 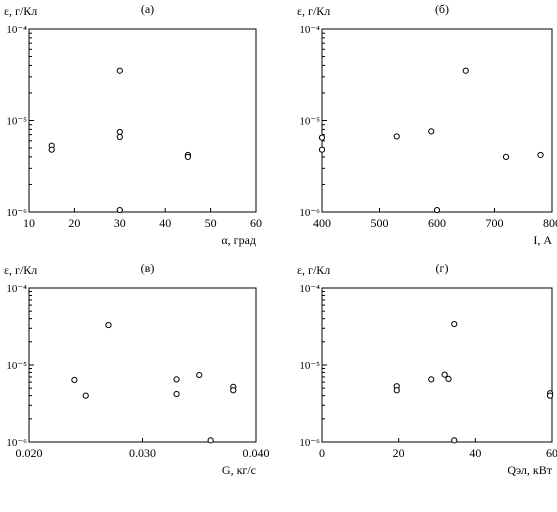 What do you see at coordinates (147, 9) in the screenshot?
I see `panel-label-0: (а)` at bounding box center [147, 9].